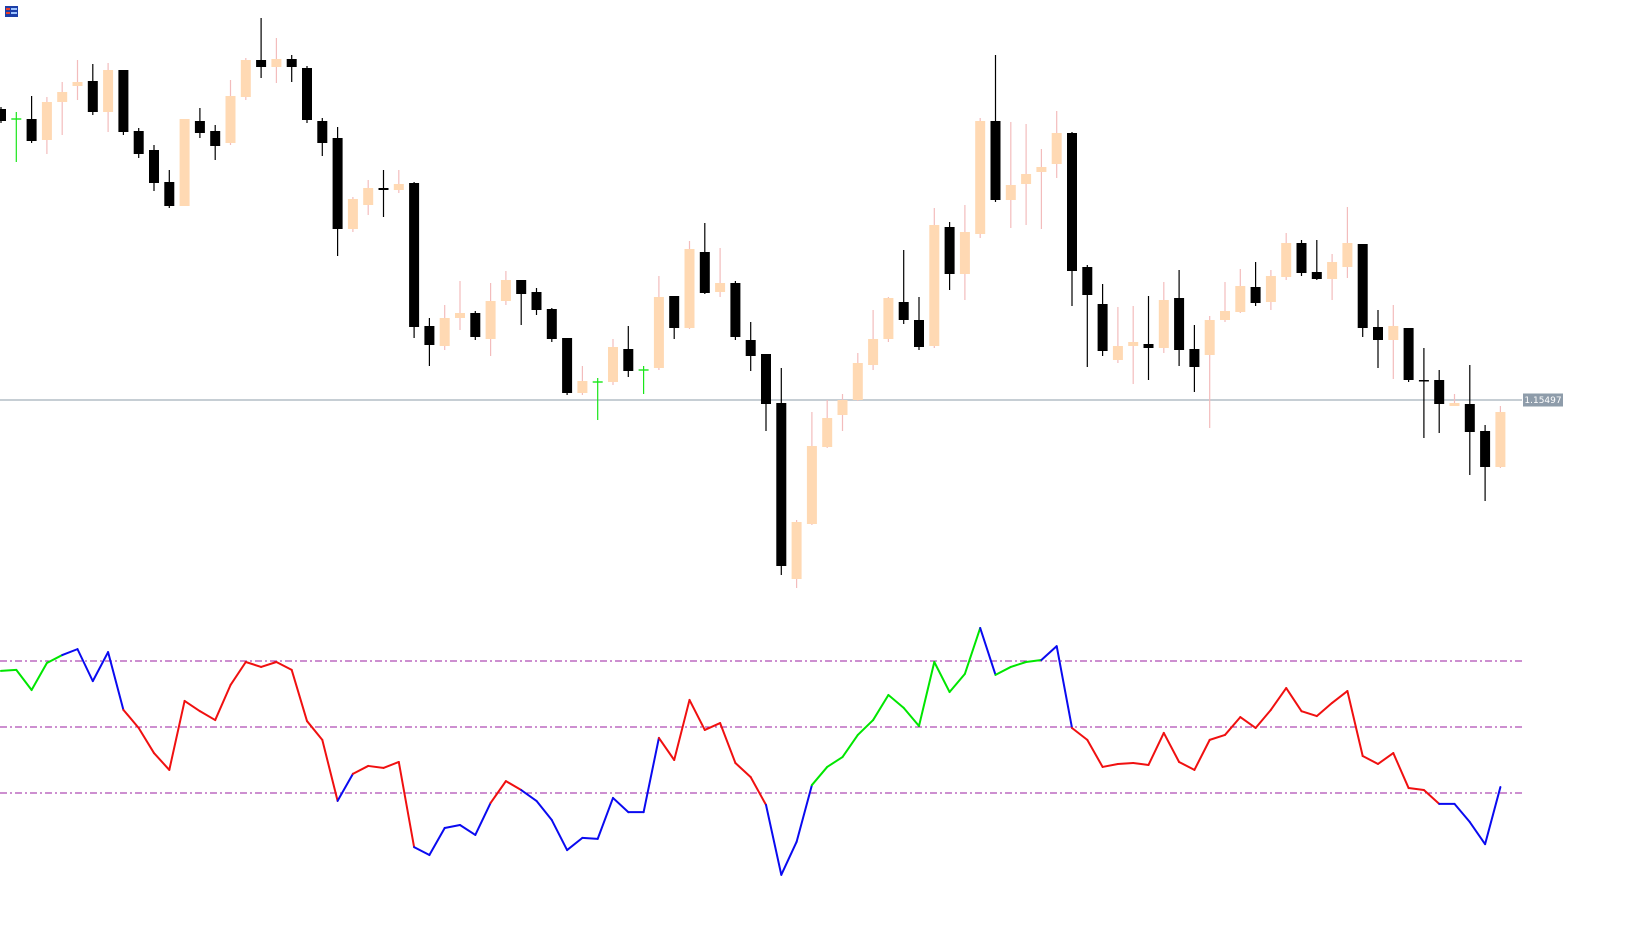 This screenshot has height=947, width=1637. I want to click on app-icon, so click(11, 11).